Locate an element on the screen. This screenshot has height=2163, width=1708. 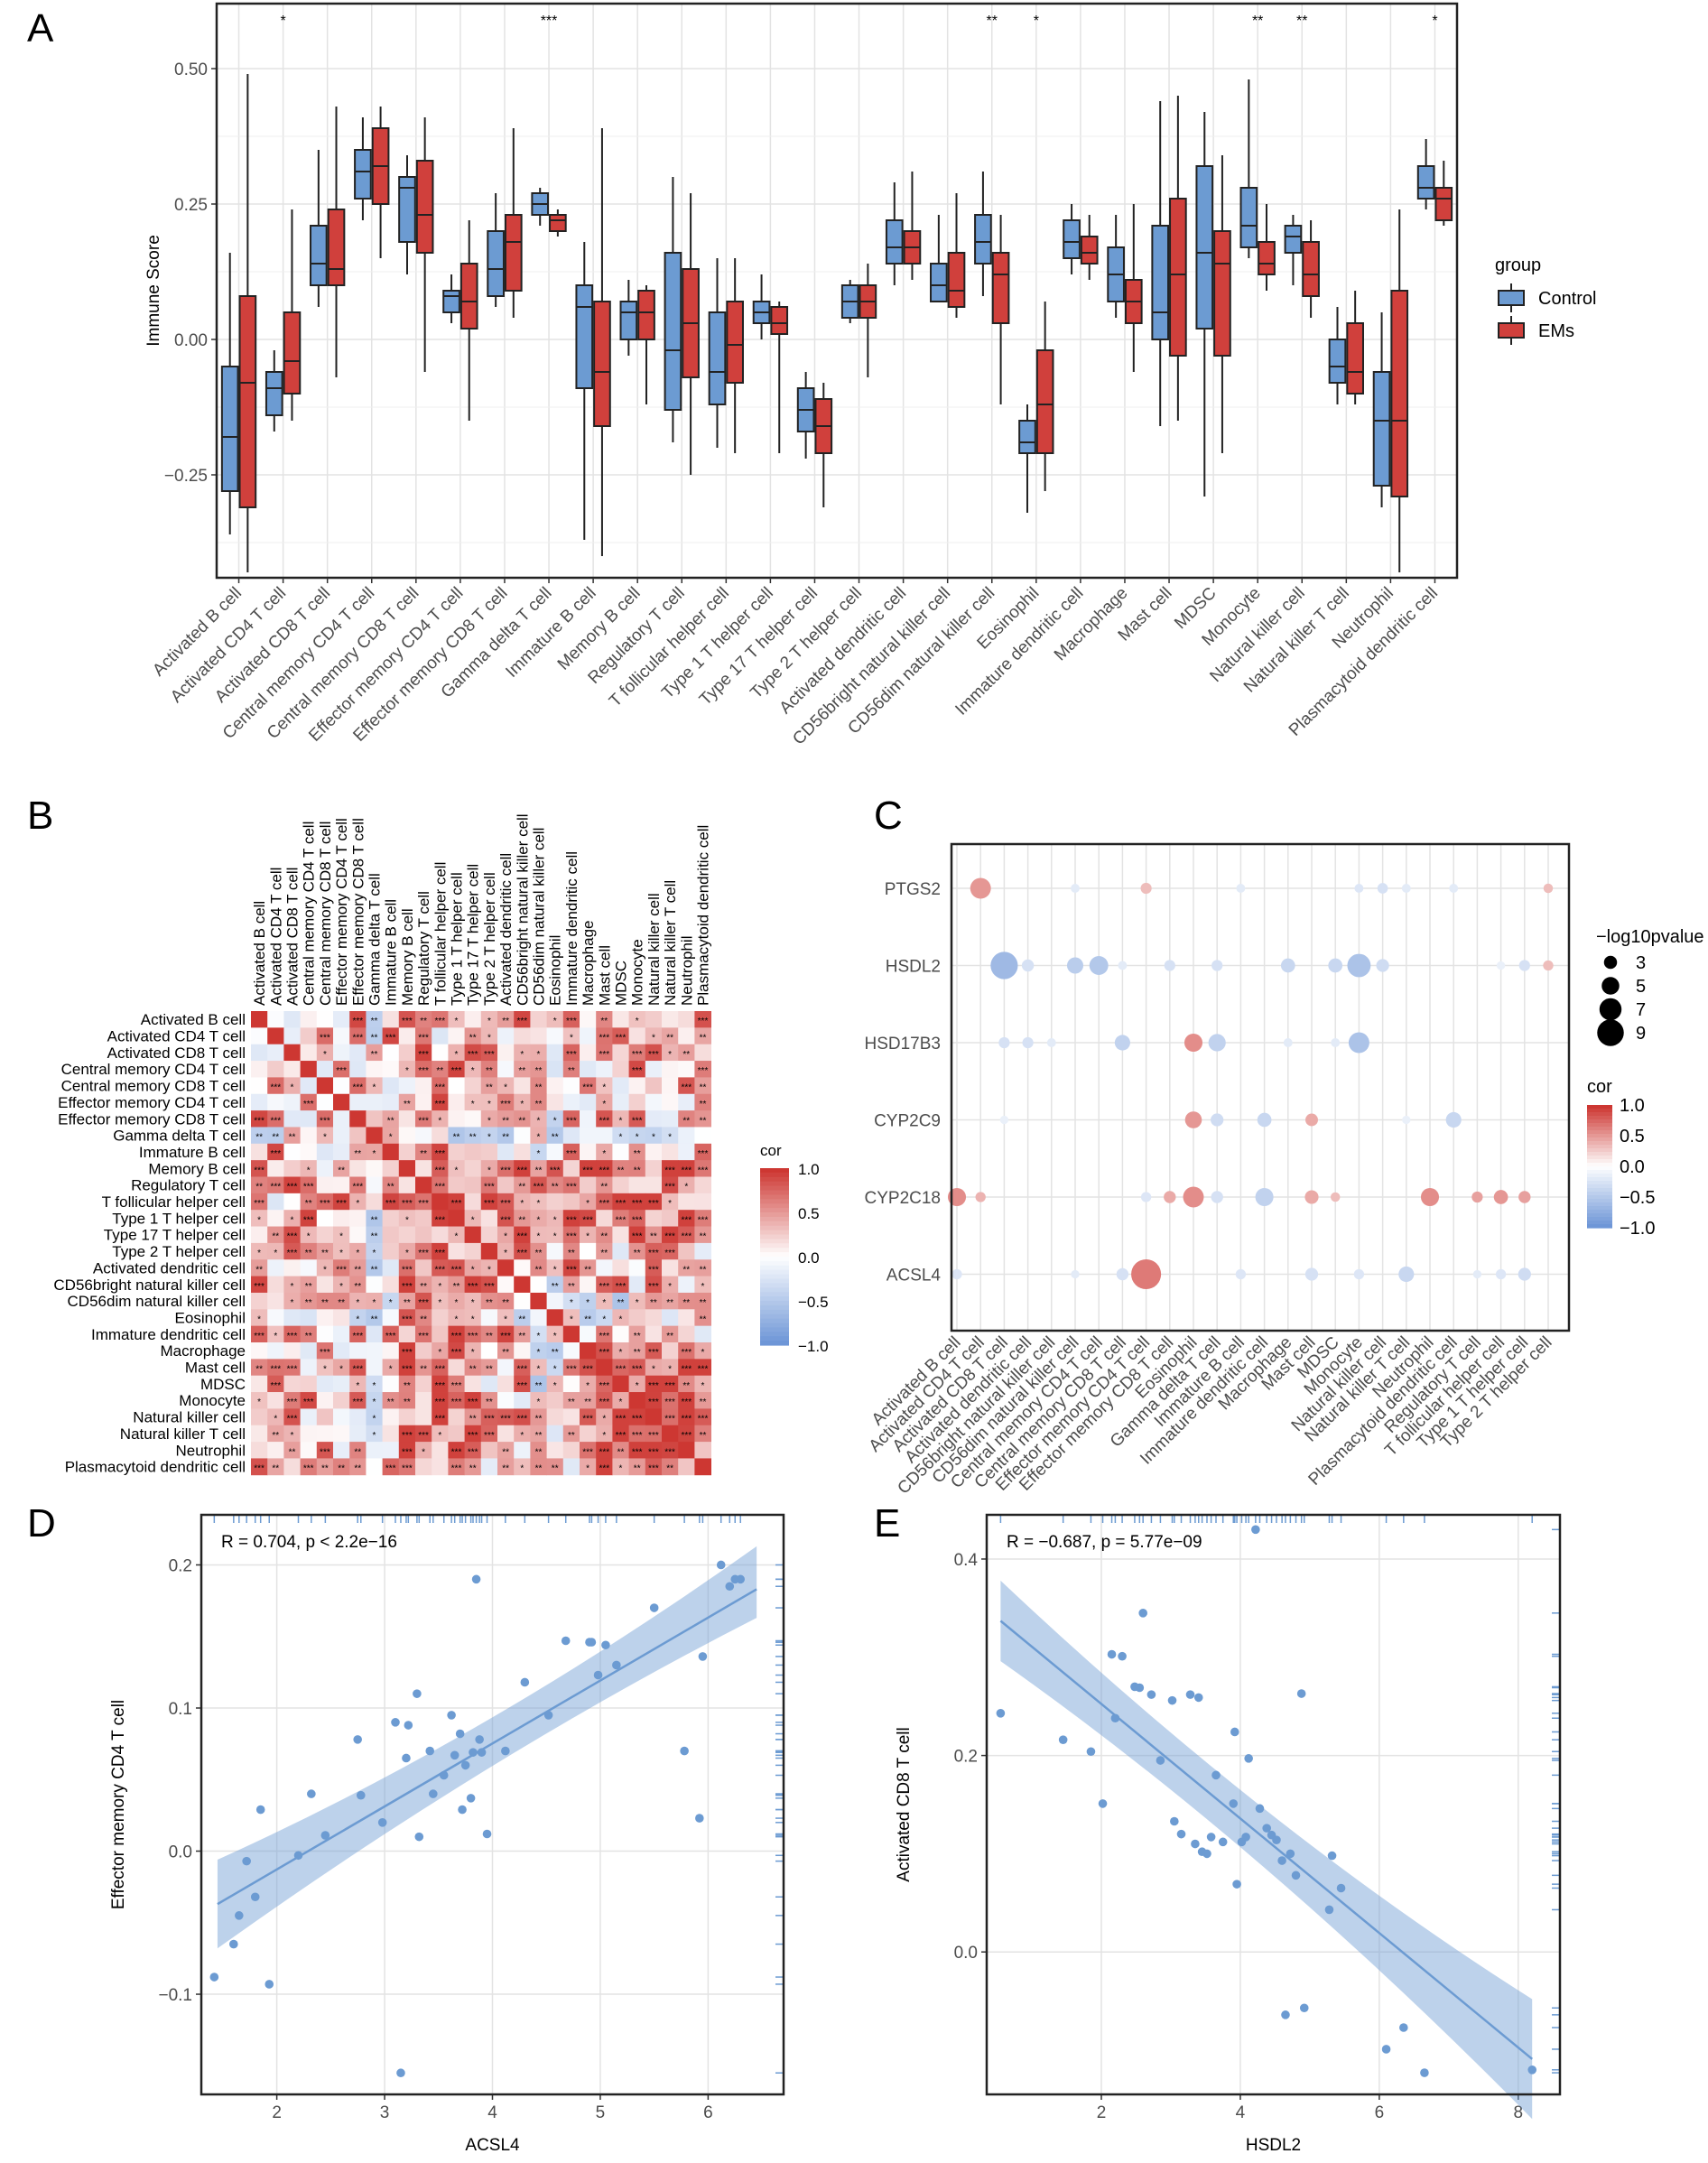
colorbar-tick-label: 0.5 is located at coordinates (1632, 1136).